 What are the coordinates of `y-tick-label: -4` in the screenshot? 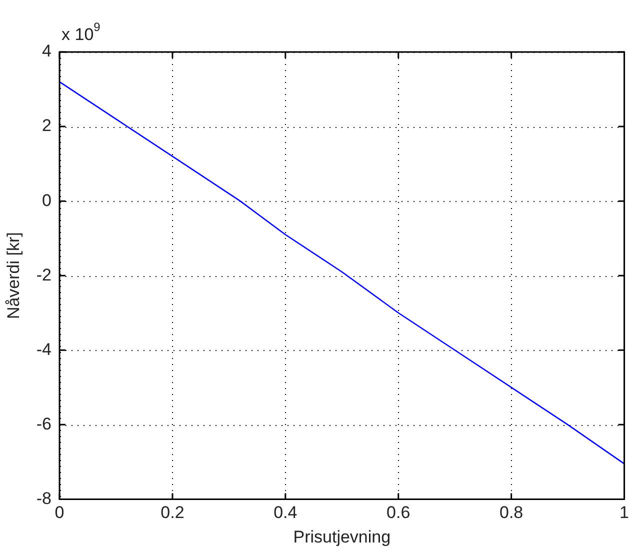 It's located at (44, 349).